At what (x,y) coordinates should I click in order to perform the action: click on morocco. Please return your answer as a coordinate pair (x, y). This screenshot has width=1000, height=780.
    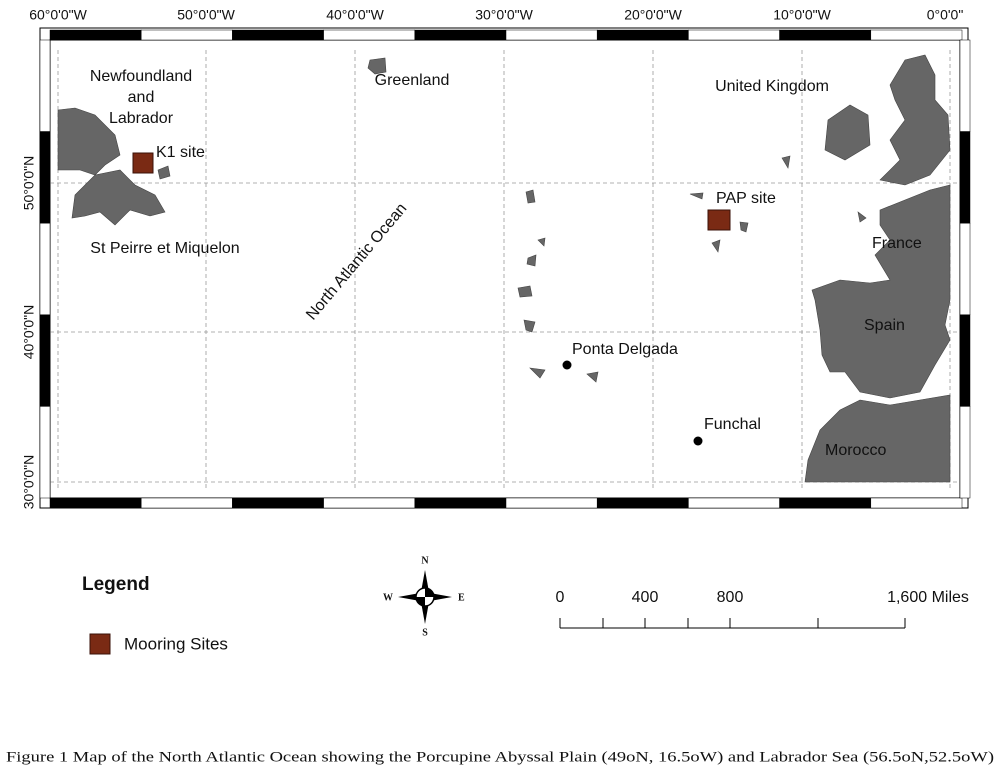
    Looking at the image, I should click on (877, 438).